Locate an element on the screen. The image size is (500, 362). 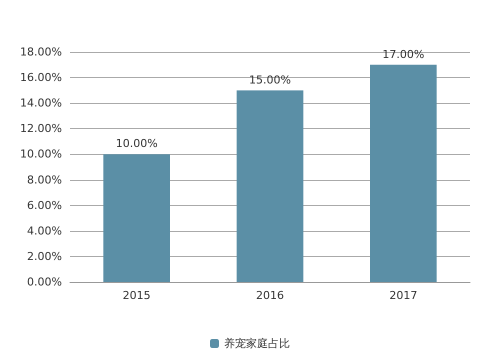
data-label: 10.00% is located at coordinates (137, 143).